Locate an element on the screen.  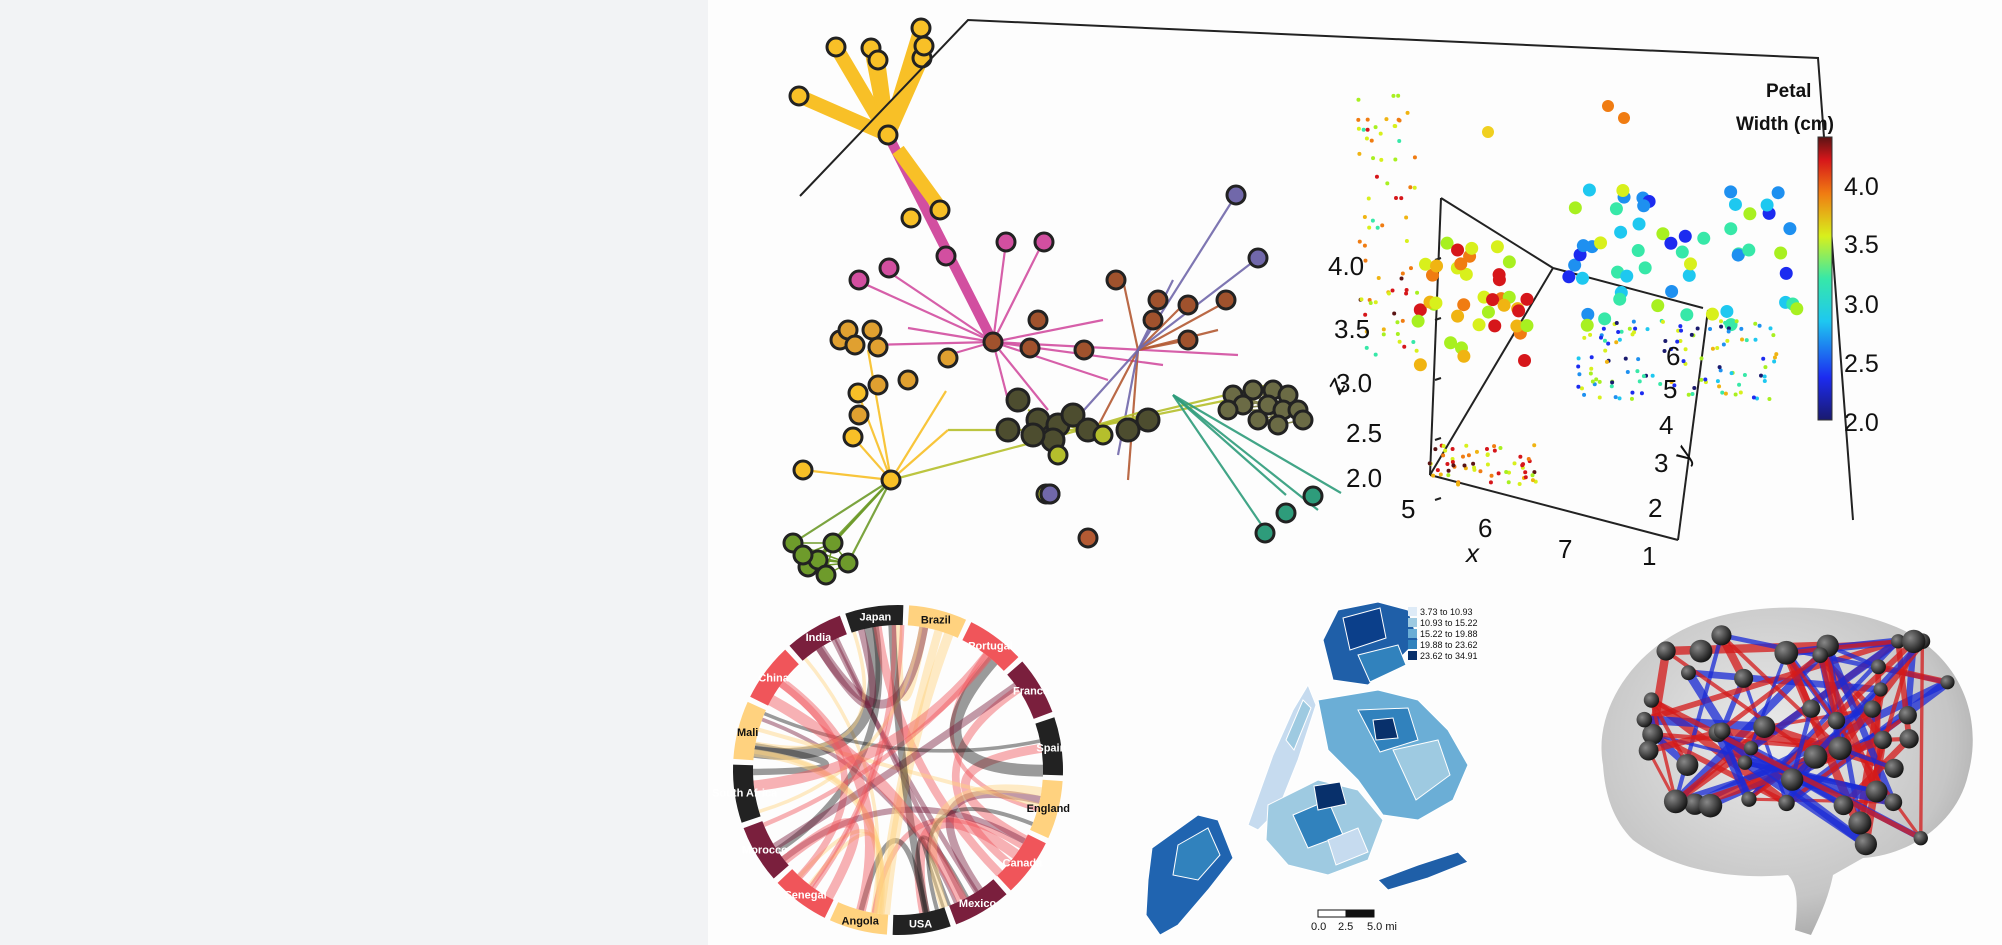
chord-label: Canada is located at coordinates (1023, 863).